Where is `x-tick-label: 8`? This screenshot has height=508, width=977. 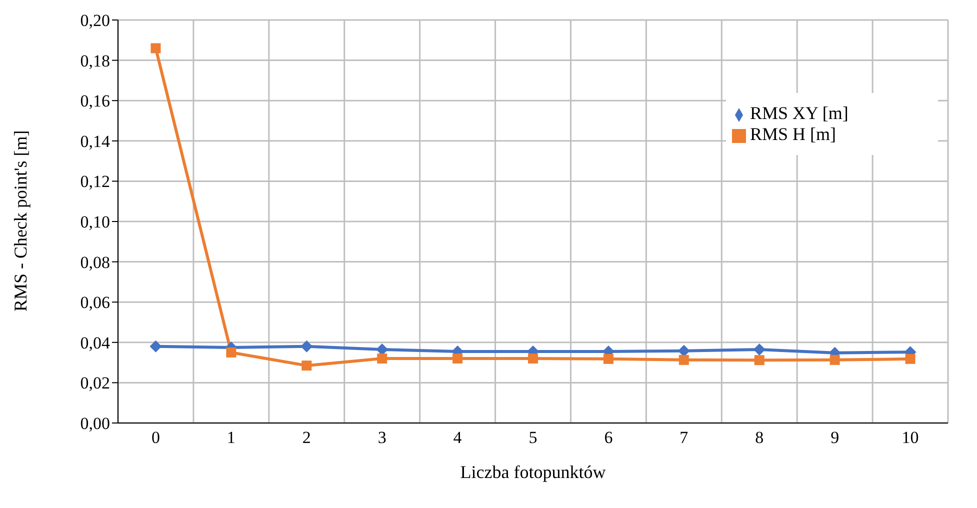 x-tick-label: 8 is located at coordinates (759, 438).